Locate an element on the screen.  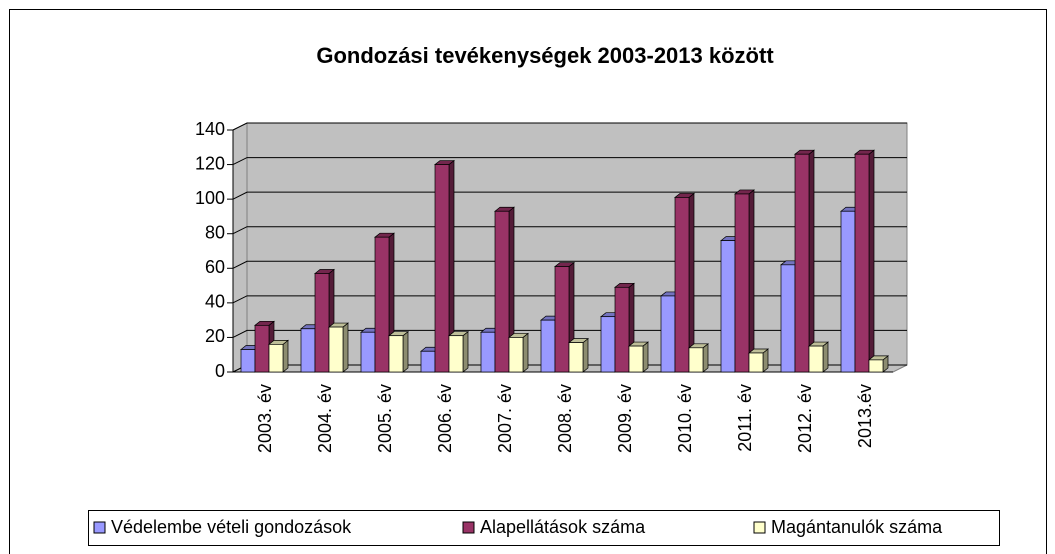
x-tick-label: 2005. év is located at coordinates (385, 418).